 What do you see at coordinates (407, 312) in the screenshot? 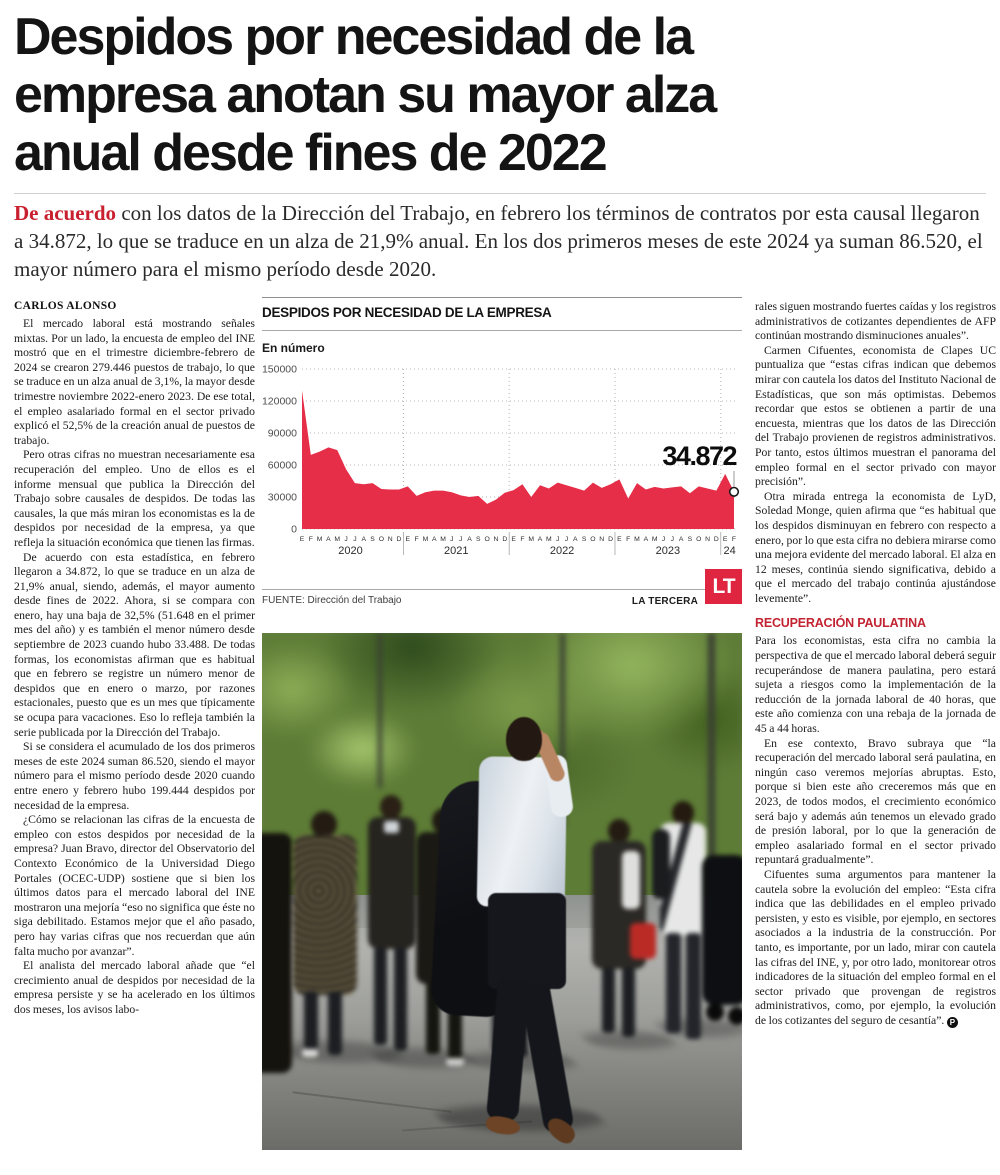
I see `chart-title: DESPIDOS POR NECESIDAD DE LA EMPRESA` at bounding box center [407, 312].